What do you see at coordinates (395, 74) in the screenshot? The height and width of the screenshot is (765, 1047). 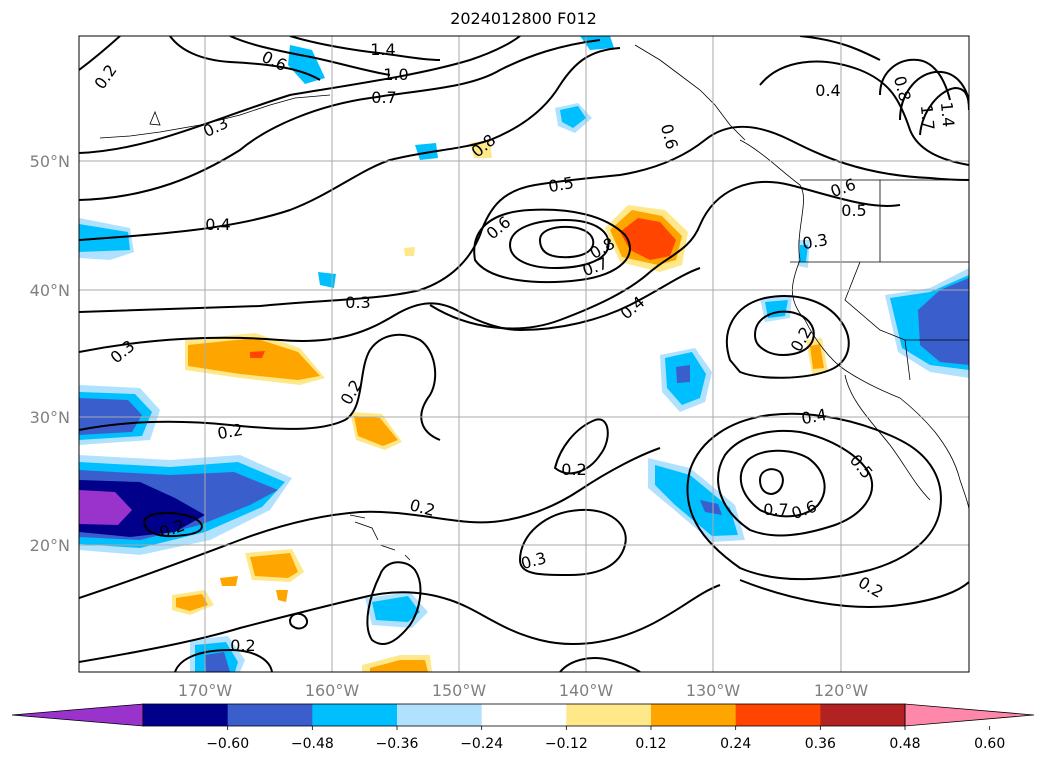 I see `contour-label: 1.0` at bounding box center [395, 74].